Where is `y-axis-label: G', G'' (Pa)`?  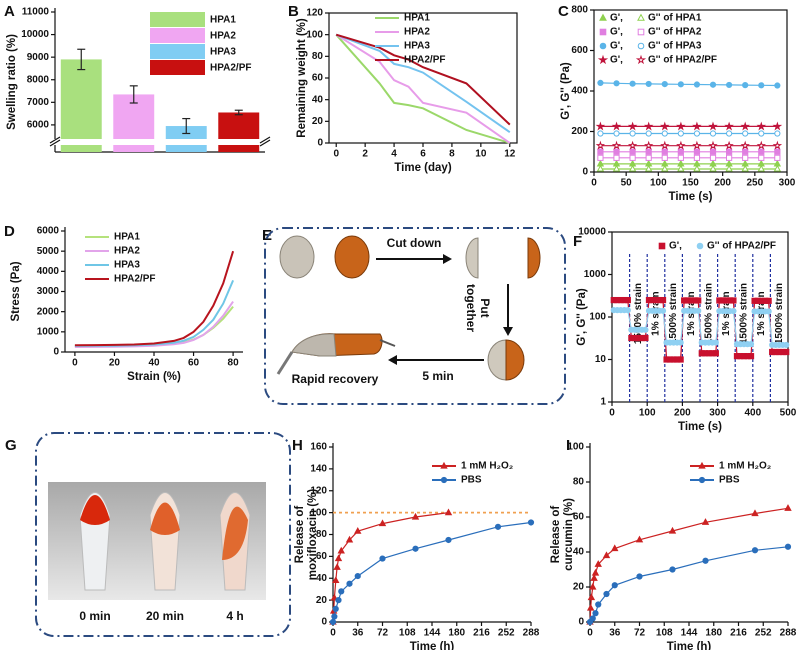
y-axis-label: G', G'' (Pa) is located at coordinates (582, 317).